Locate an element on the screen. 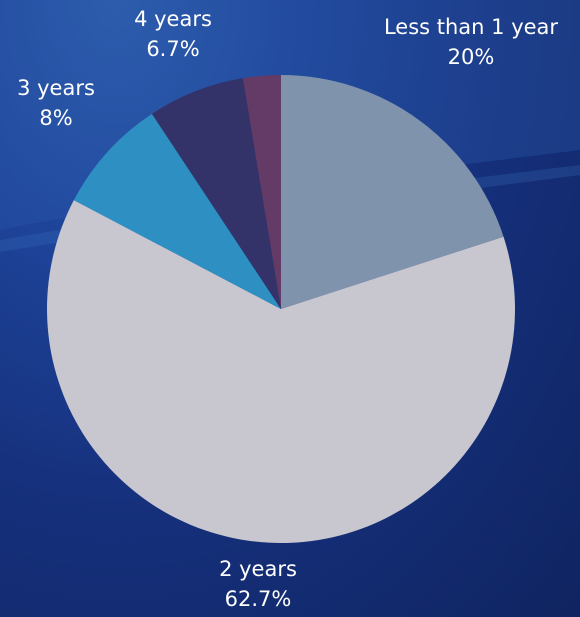  slice-name-3-years: 3 years is located at coordinates (56, 88).